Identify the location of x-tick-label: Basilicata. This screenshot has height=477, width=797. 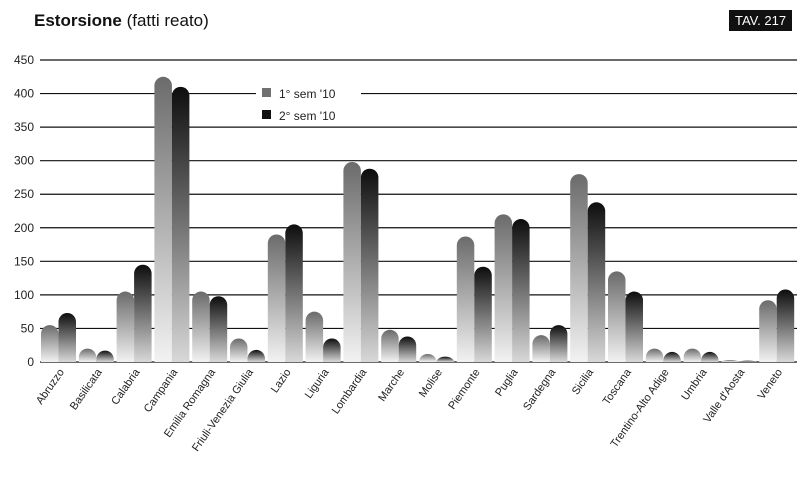
(86, 389).